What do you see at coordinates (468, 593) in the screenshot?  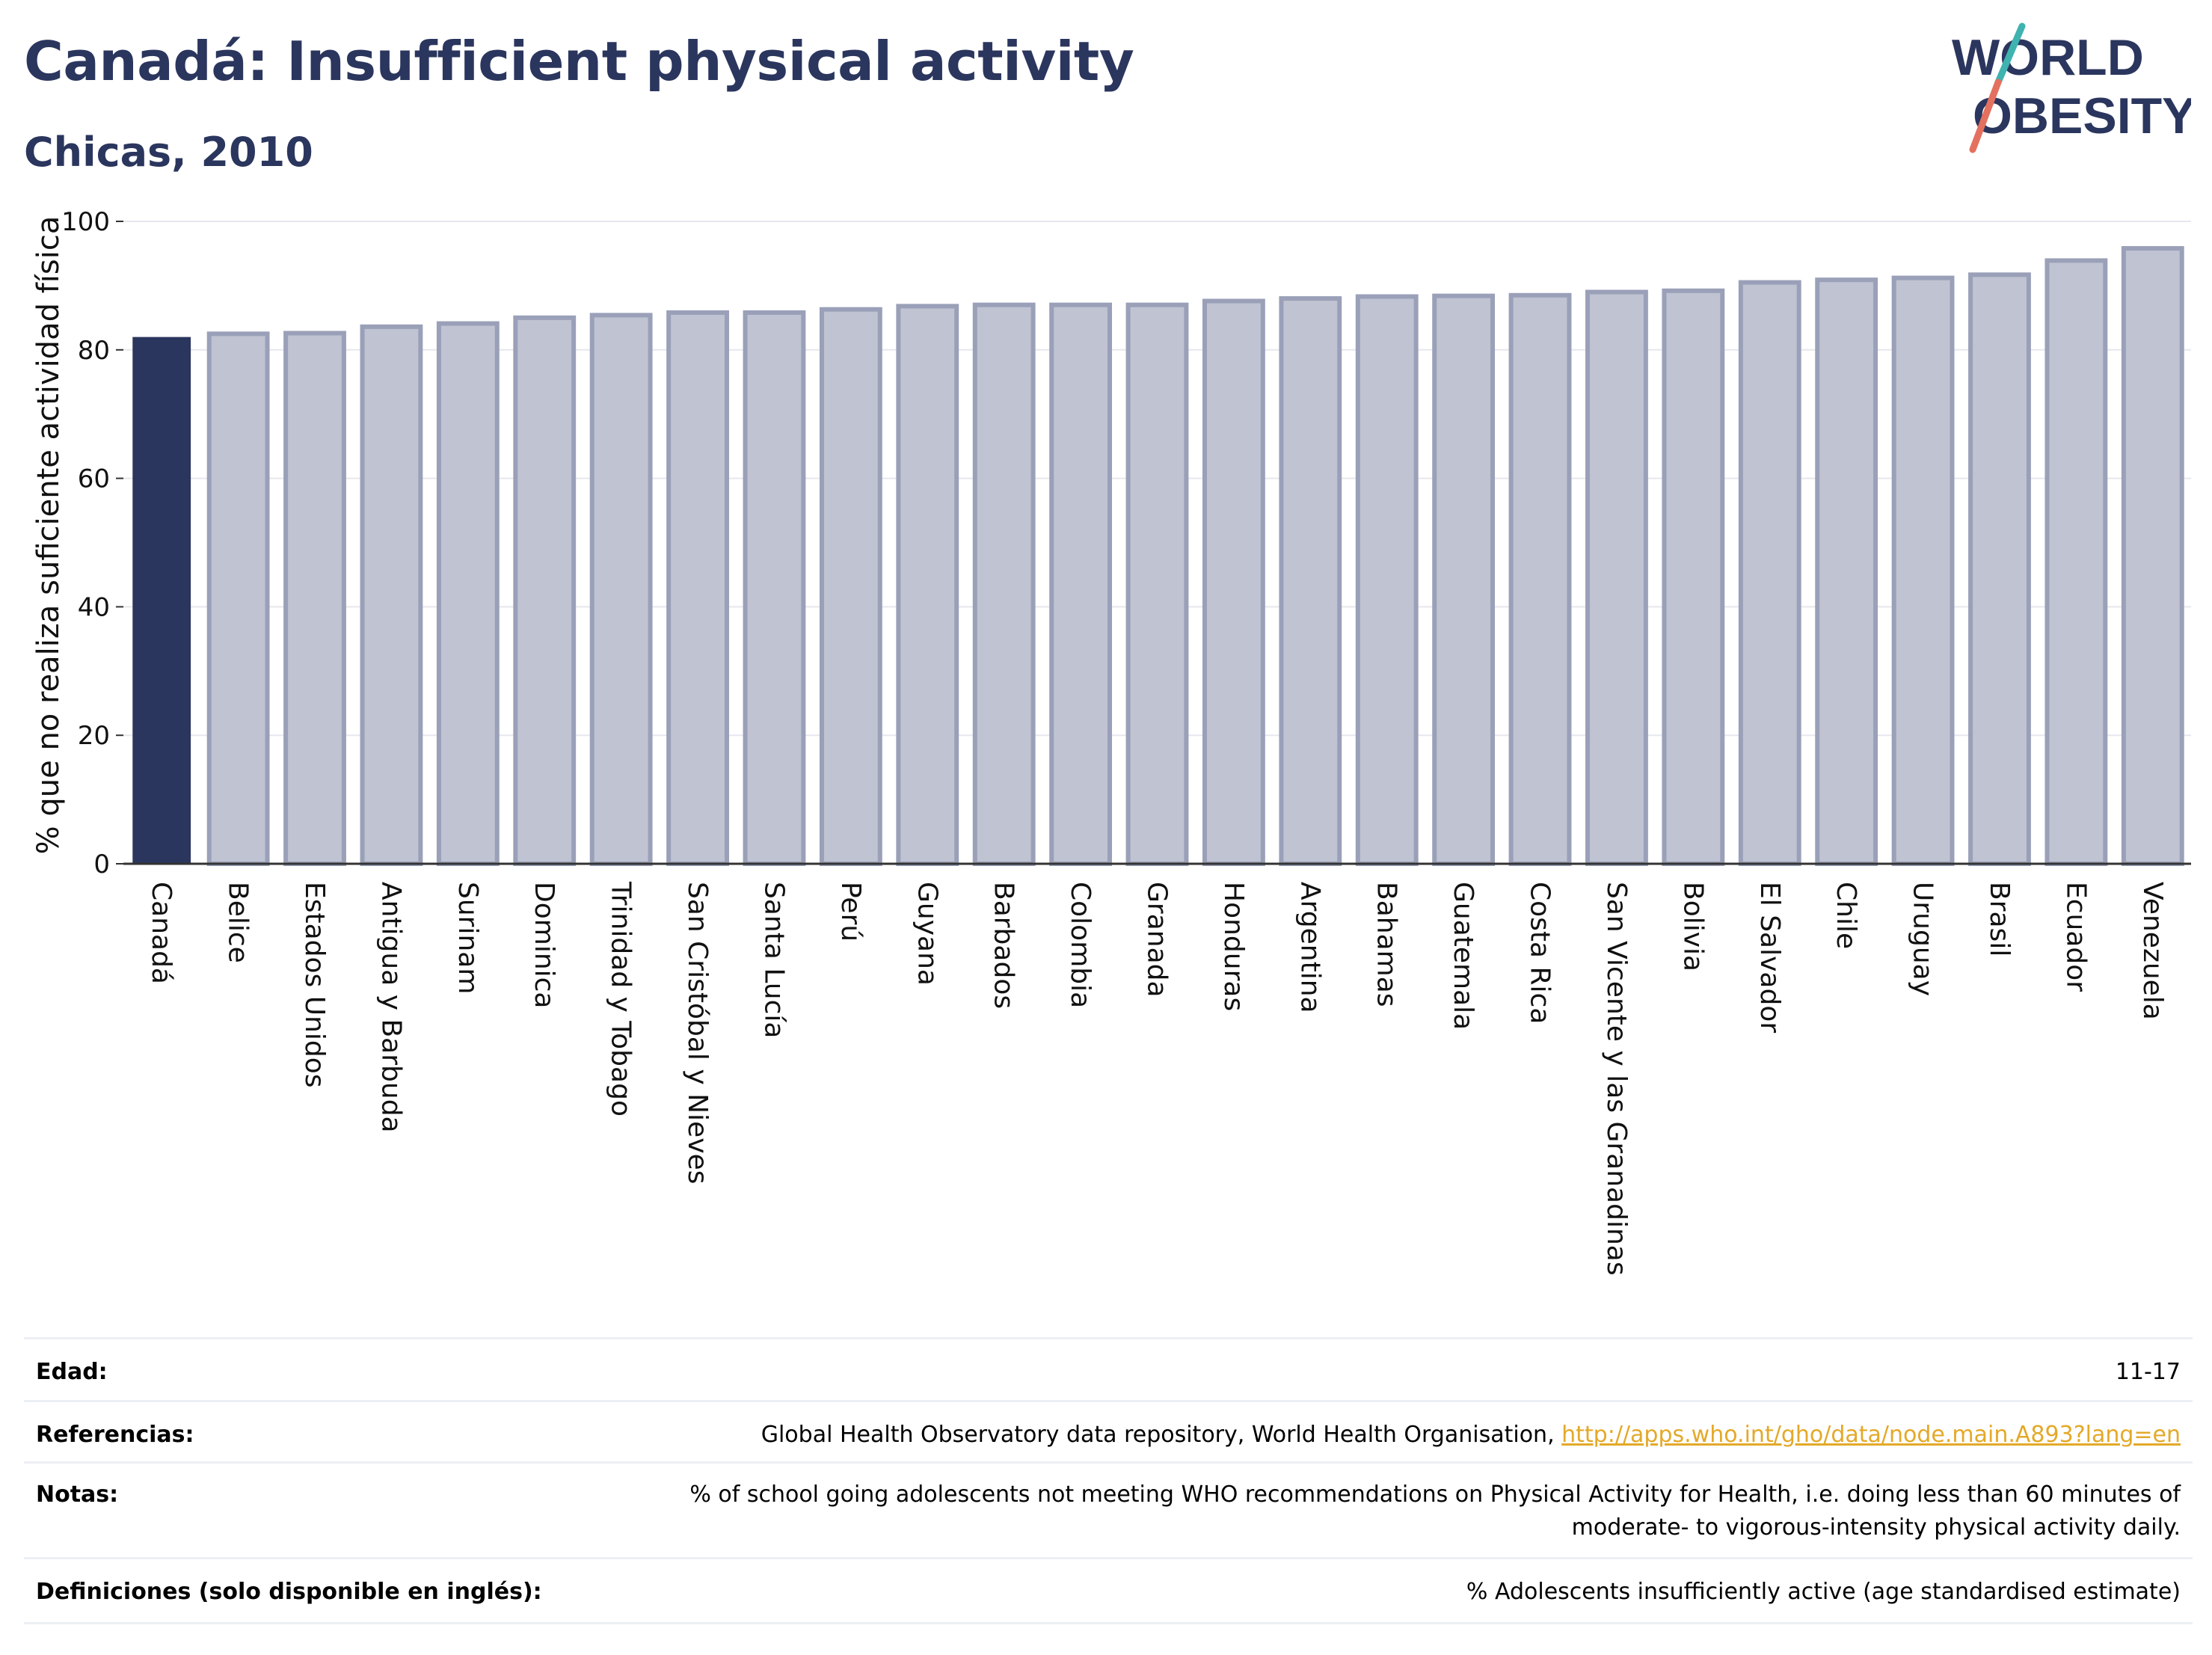 I see `bar-surinam` at bounding box center [468, 593].